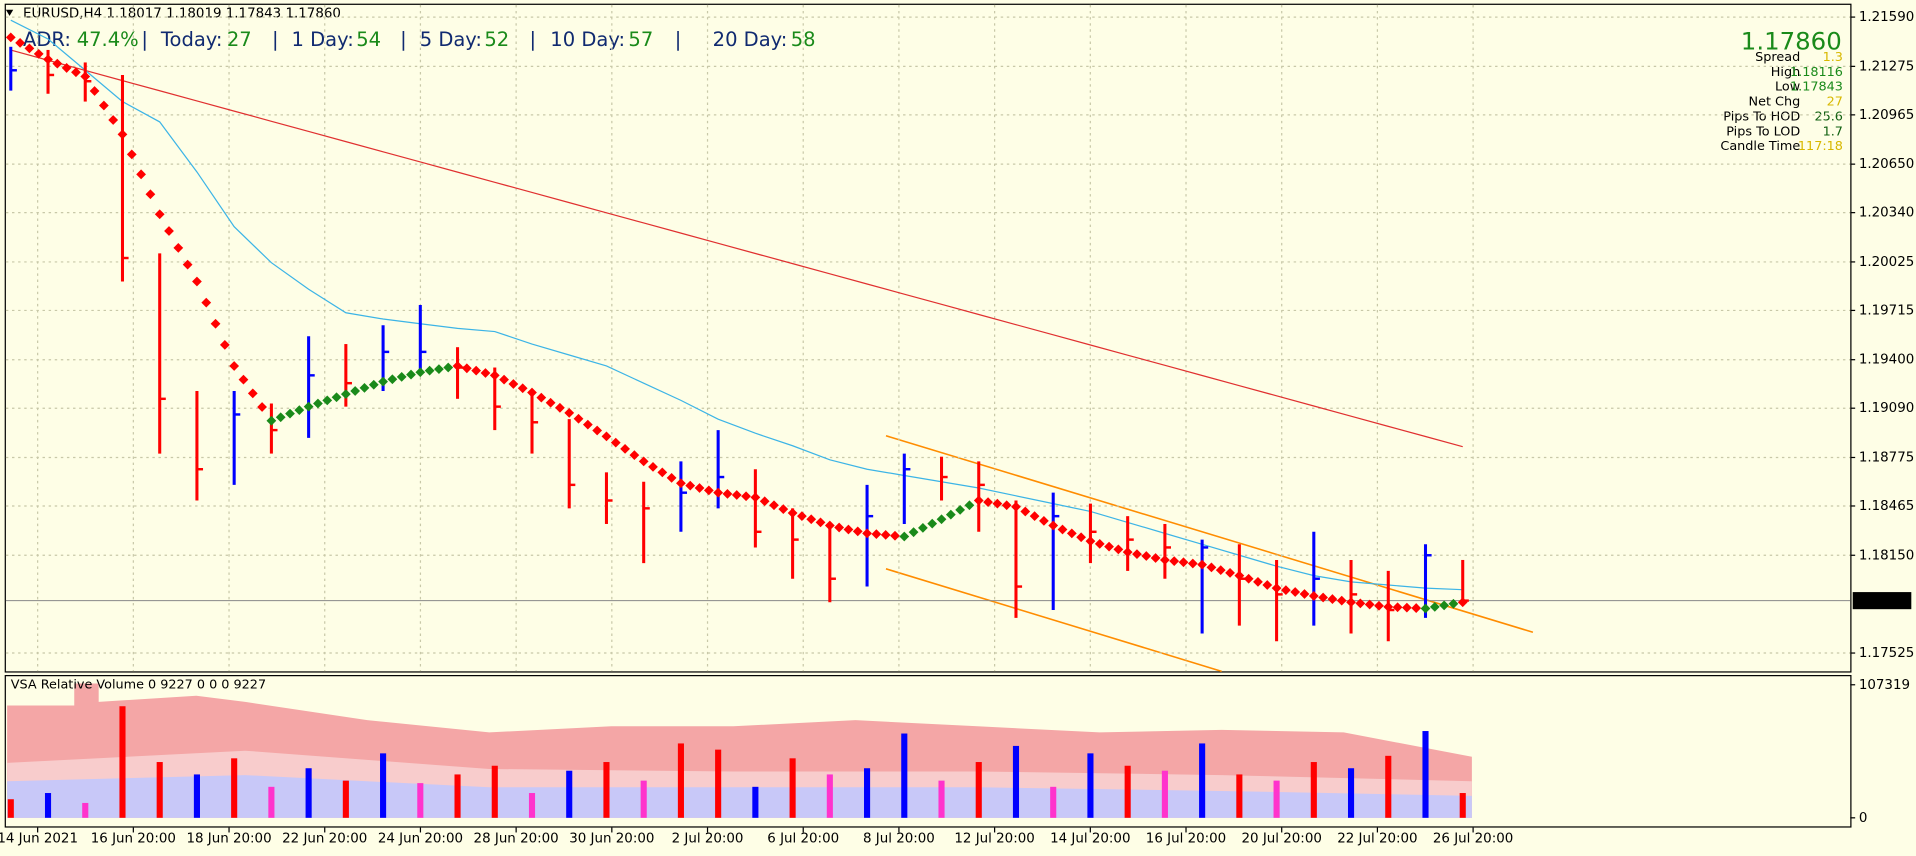 Image resolution: width=1916 pixels, height=856 pixels. I want to click on x-tick-label: 20 Jul 20:00, so click(1282, 839).